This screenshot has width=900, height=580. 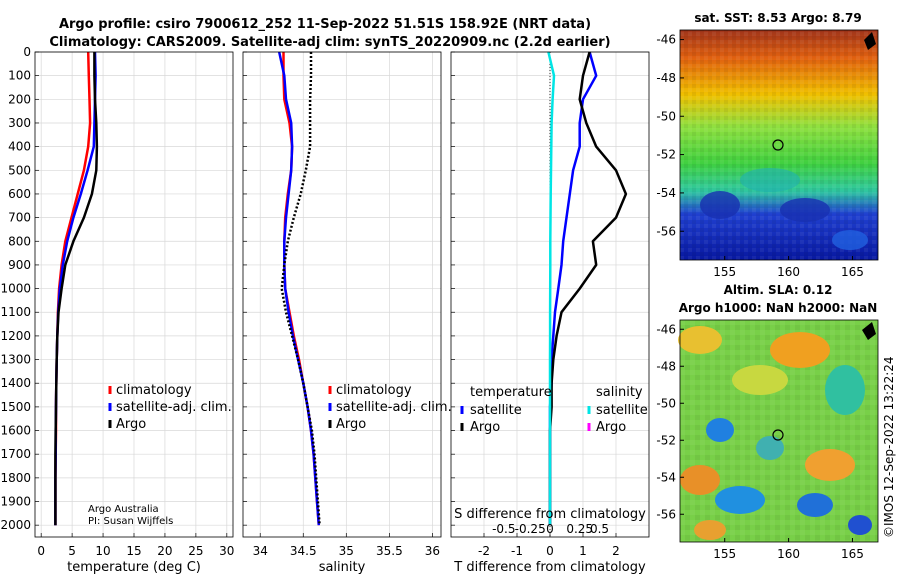 What do you see at coordinates (778, 145) in the screenshot?
I see `sst-argo-marker` at bounding box center [778, 145].